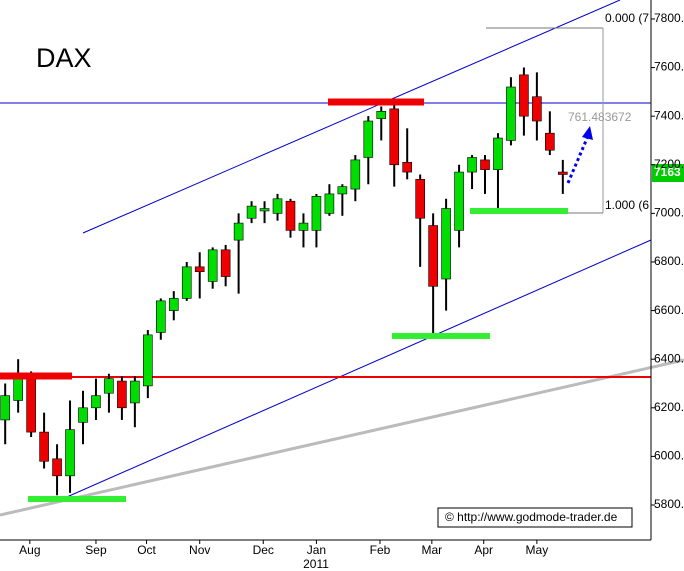  What do you see at coordinates (316, 564) in the screenshot?
I see `year-label: 2011` at bounding box center [316, 564].